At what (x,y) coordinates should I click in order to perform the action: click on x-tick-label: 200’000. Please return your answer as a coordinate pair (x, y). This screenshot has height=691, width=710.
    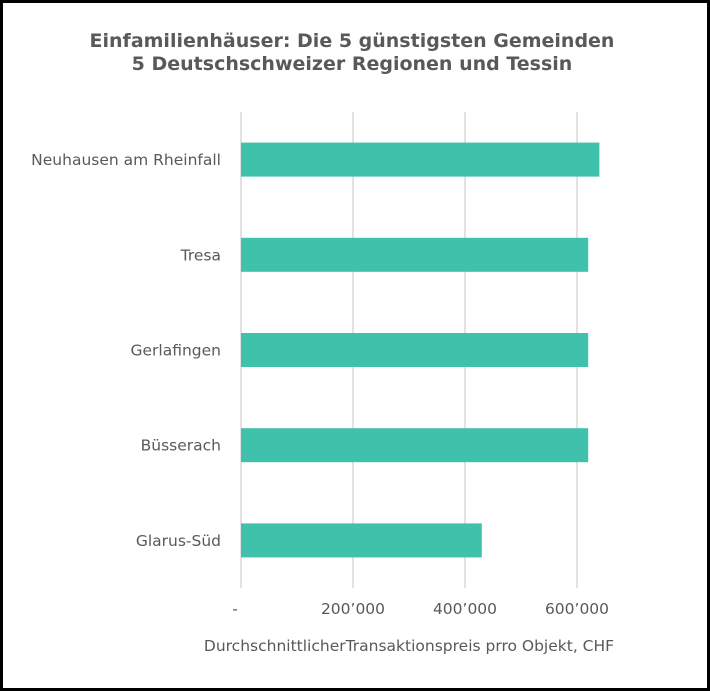
    Looking at the image, I should click on (353, 609).